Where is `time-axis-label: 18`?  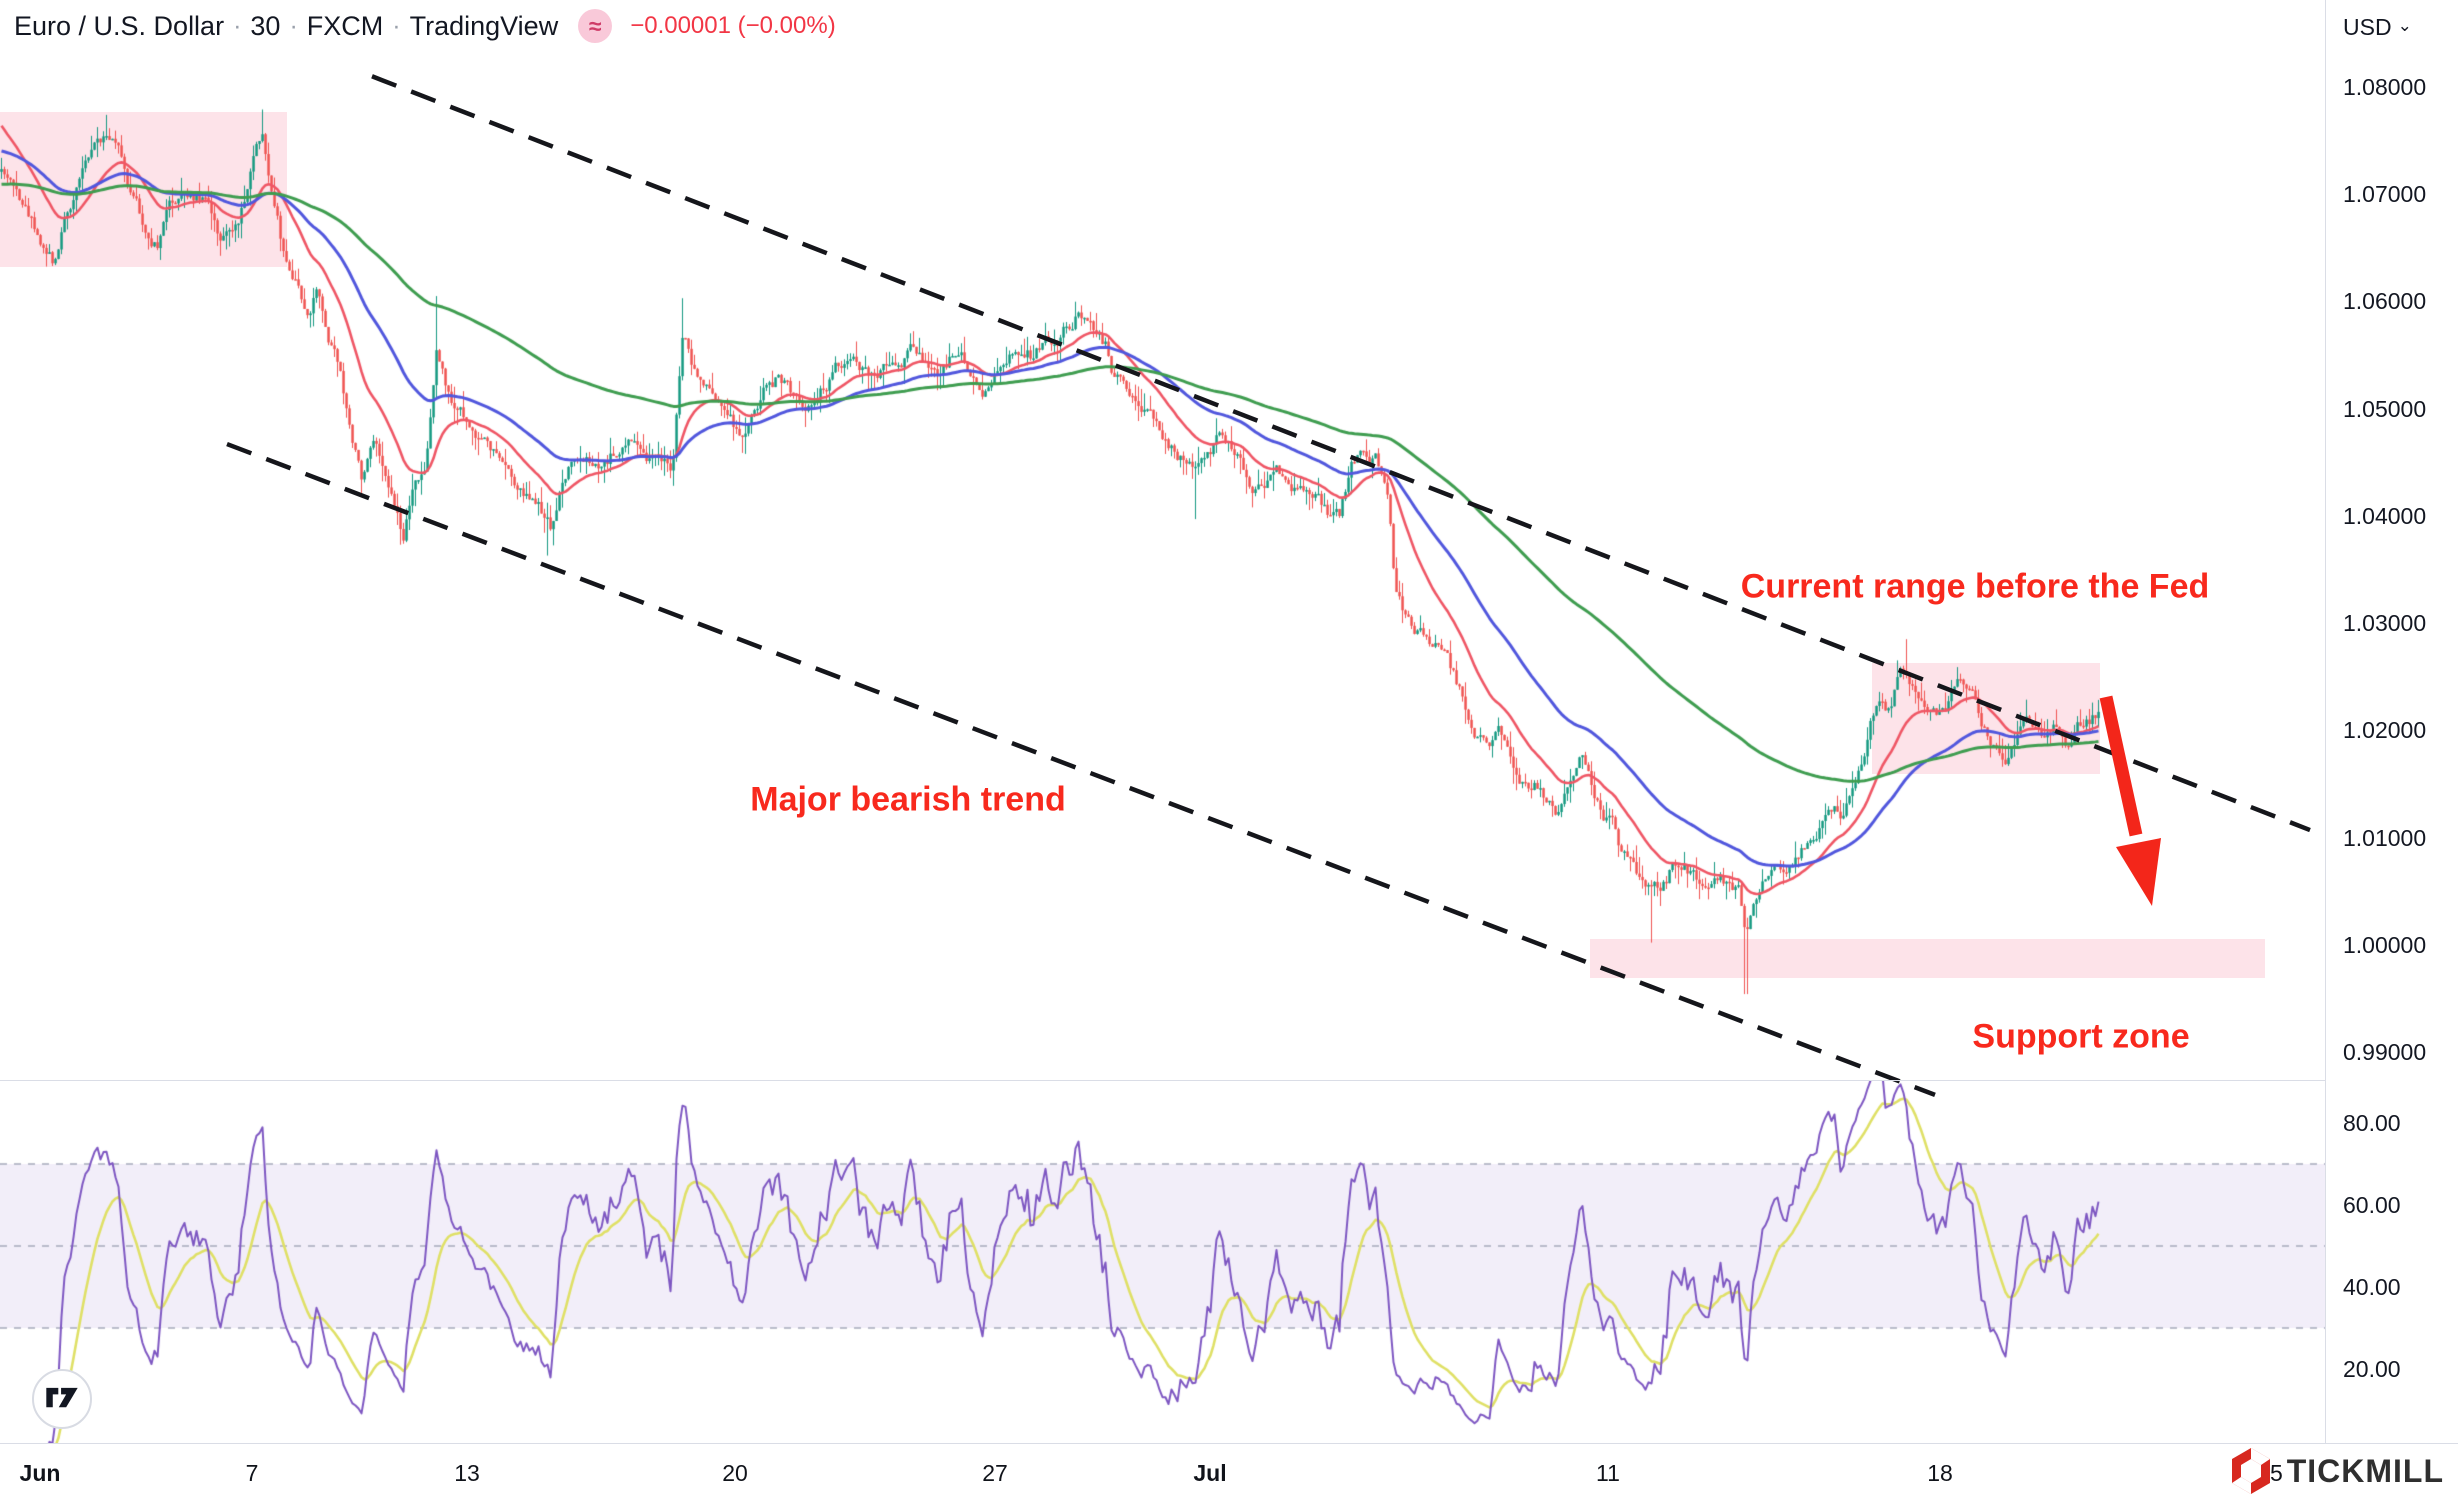 time-axis-label: 18 is located at coordinates (1940, 1473).